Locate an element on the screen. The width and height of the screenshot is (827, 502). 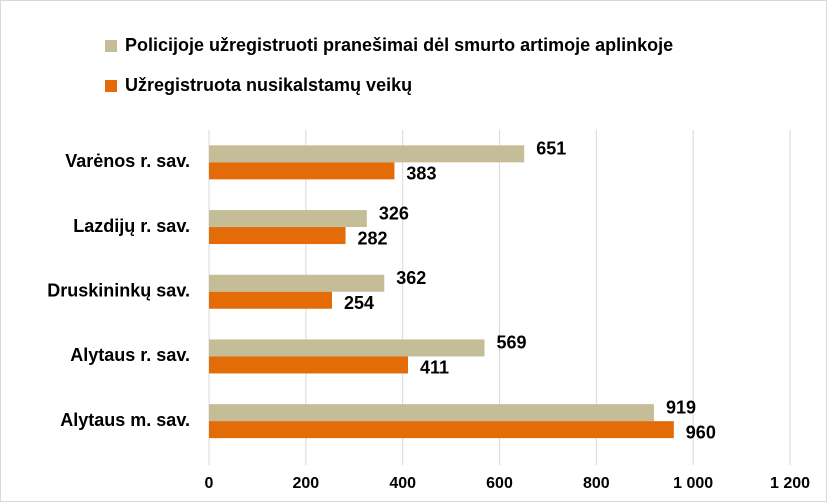
data-label: 383 is located at coordinates (421, 174).